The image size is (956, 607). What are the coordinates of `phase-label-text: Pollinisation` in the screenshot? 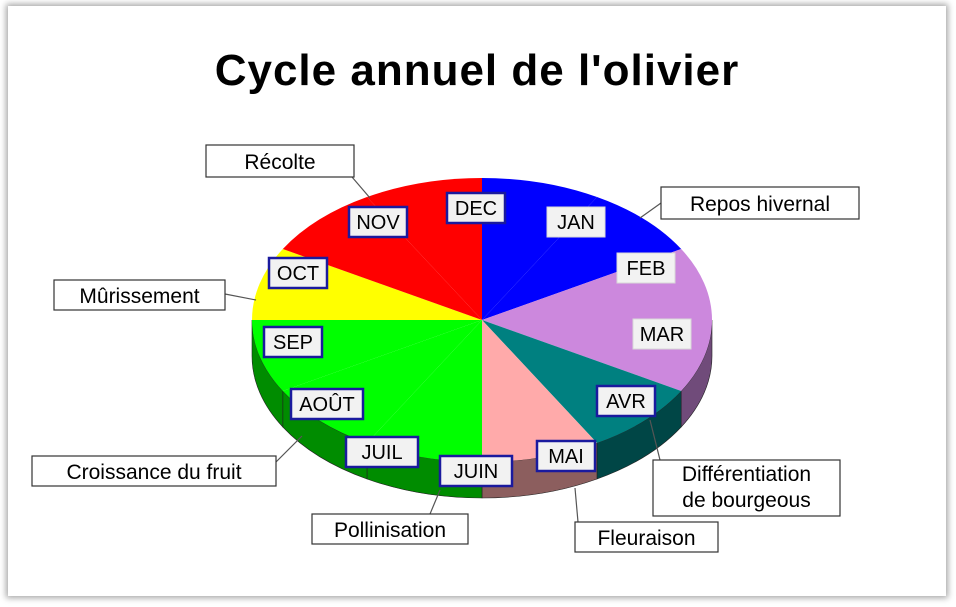 It's located at (390, 530).